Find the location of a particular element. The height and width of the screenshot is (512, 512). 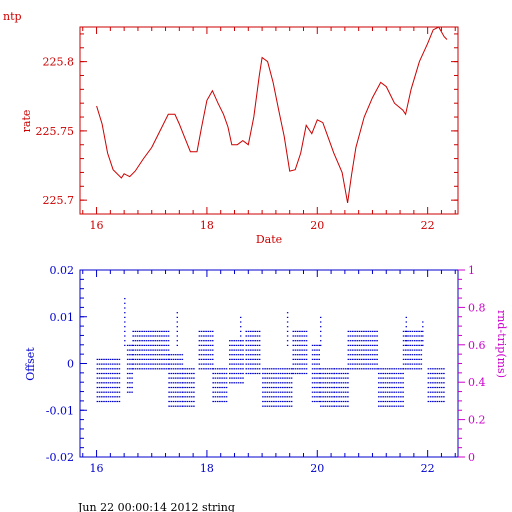

x-tick-label: 16 is located at coordinates (97, 225).